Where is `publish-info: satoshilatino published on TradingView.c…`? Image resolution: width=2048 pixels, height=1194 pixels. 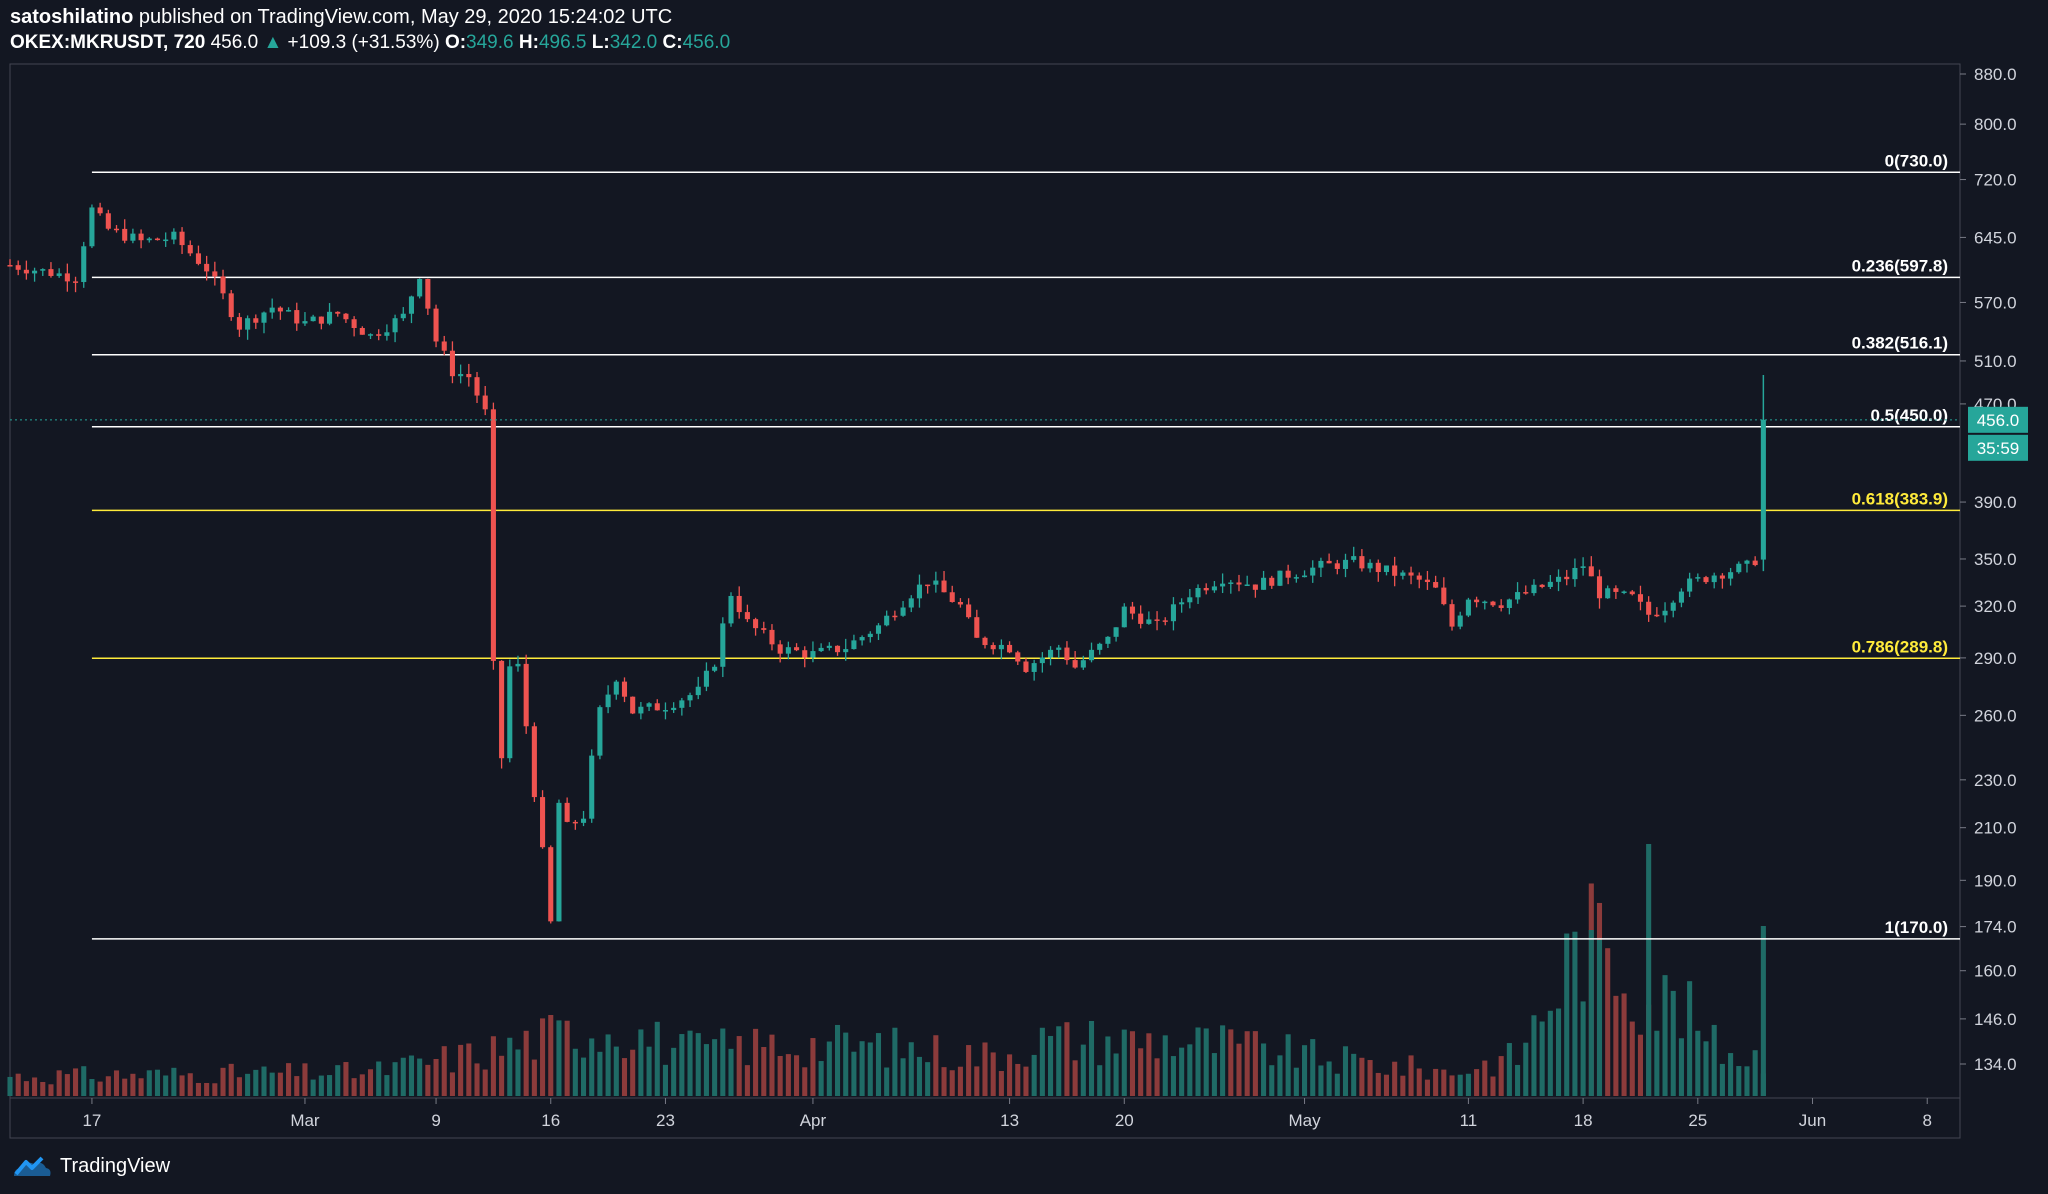 publish-info: satoshilatino published on TradingView.c… is located at coordinates (341, 17).